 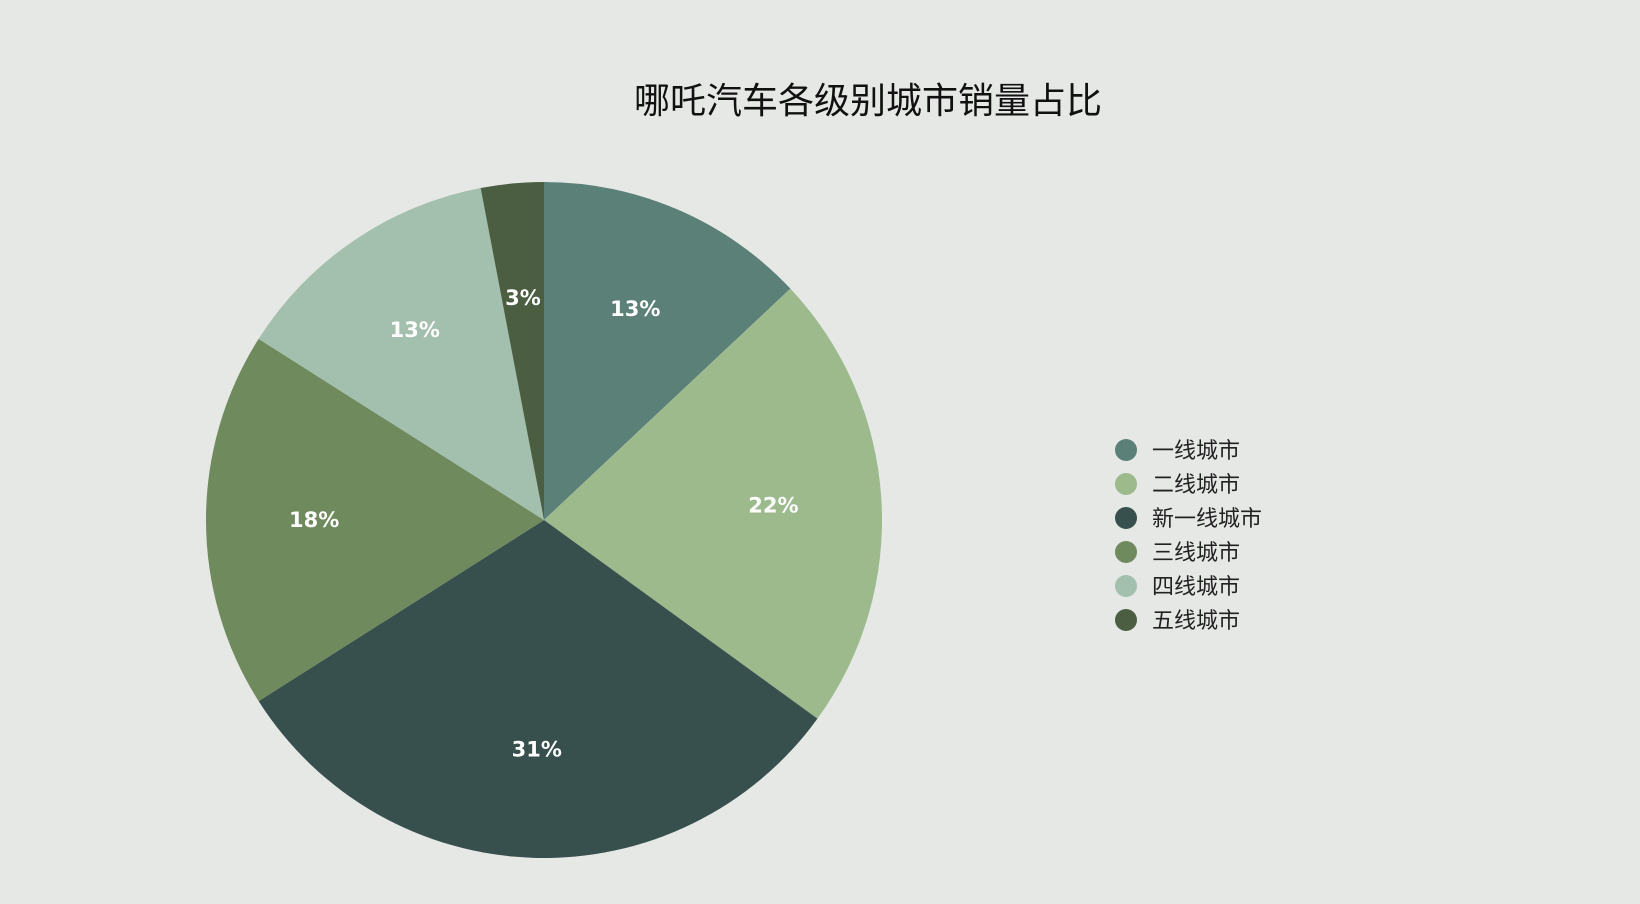 What do you see at coordinates (314, 520) in the screenshot?
I see `slice-label: 18%` at bounding box center [314, 520].